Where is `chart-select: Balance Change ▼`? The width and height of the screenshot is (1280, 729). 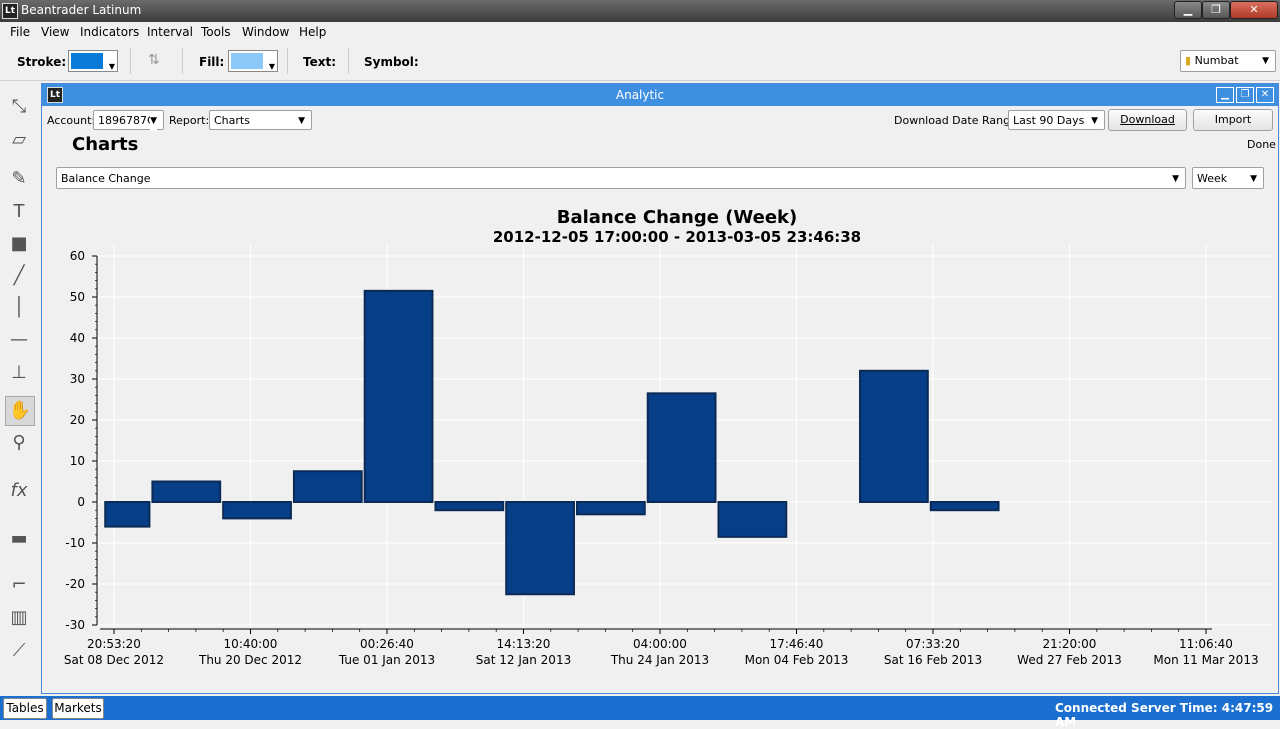
chart-select: Balance Change ▼ is located at coordinates (621, 178).